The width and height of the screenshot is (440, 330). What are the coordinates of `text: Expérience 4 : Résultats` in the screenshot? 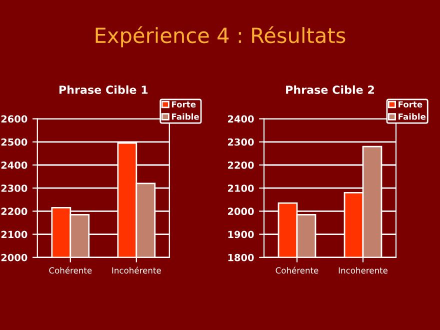 It's located at (221, 37).